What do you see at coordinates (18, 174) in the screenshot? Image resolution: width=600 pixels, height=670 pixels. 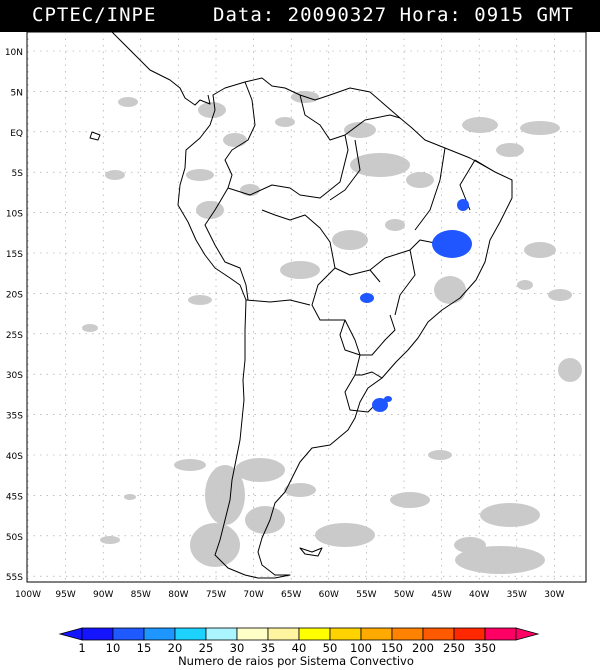 I see `lat-tick-label: 5S` at bounding box center [18, 174].